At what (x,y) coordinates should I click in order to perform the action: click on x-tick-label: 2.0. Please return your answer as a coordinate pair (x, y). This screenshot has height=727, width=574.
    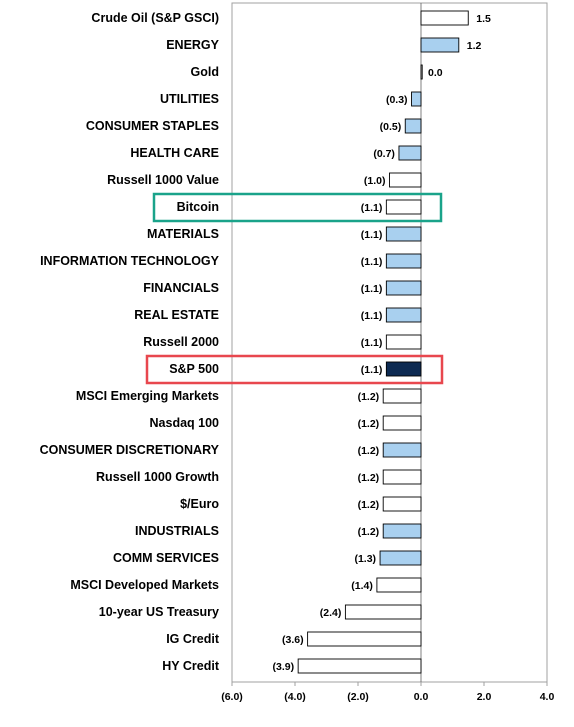
    Looking at the image, I should click on (484, 697).